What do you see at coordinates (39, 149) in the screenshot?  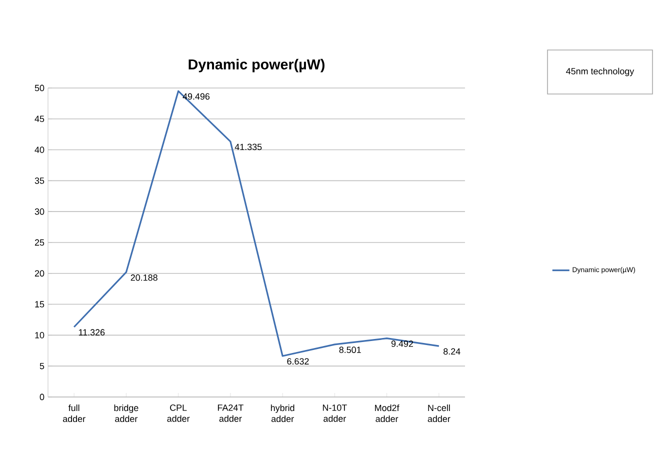 I see `y-tick-label: 40` at bounding box center [39, 149].